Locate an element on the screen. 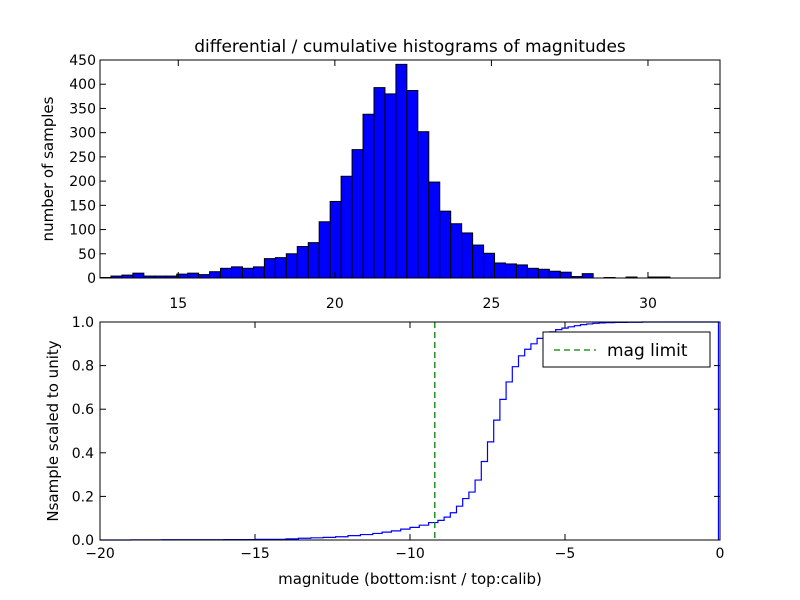 The width and height of the screenshot is (800, 600). histogram-y-tick-label: 100 is located at coordinates (82, 231).